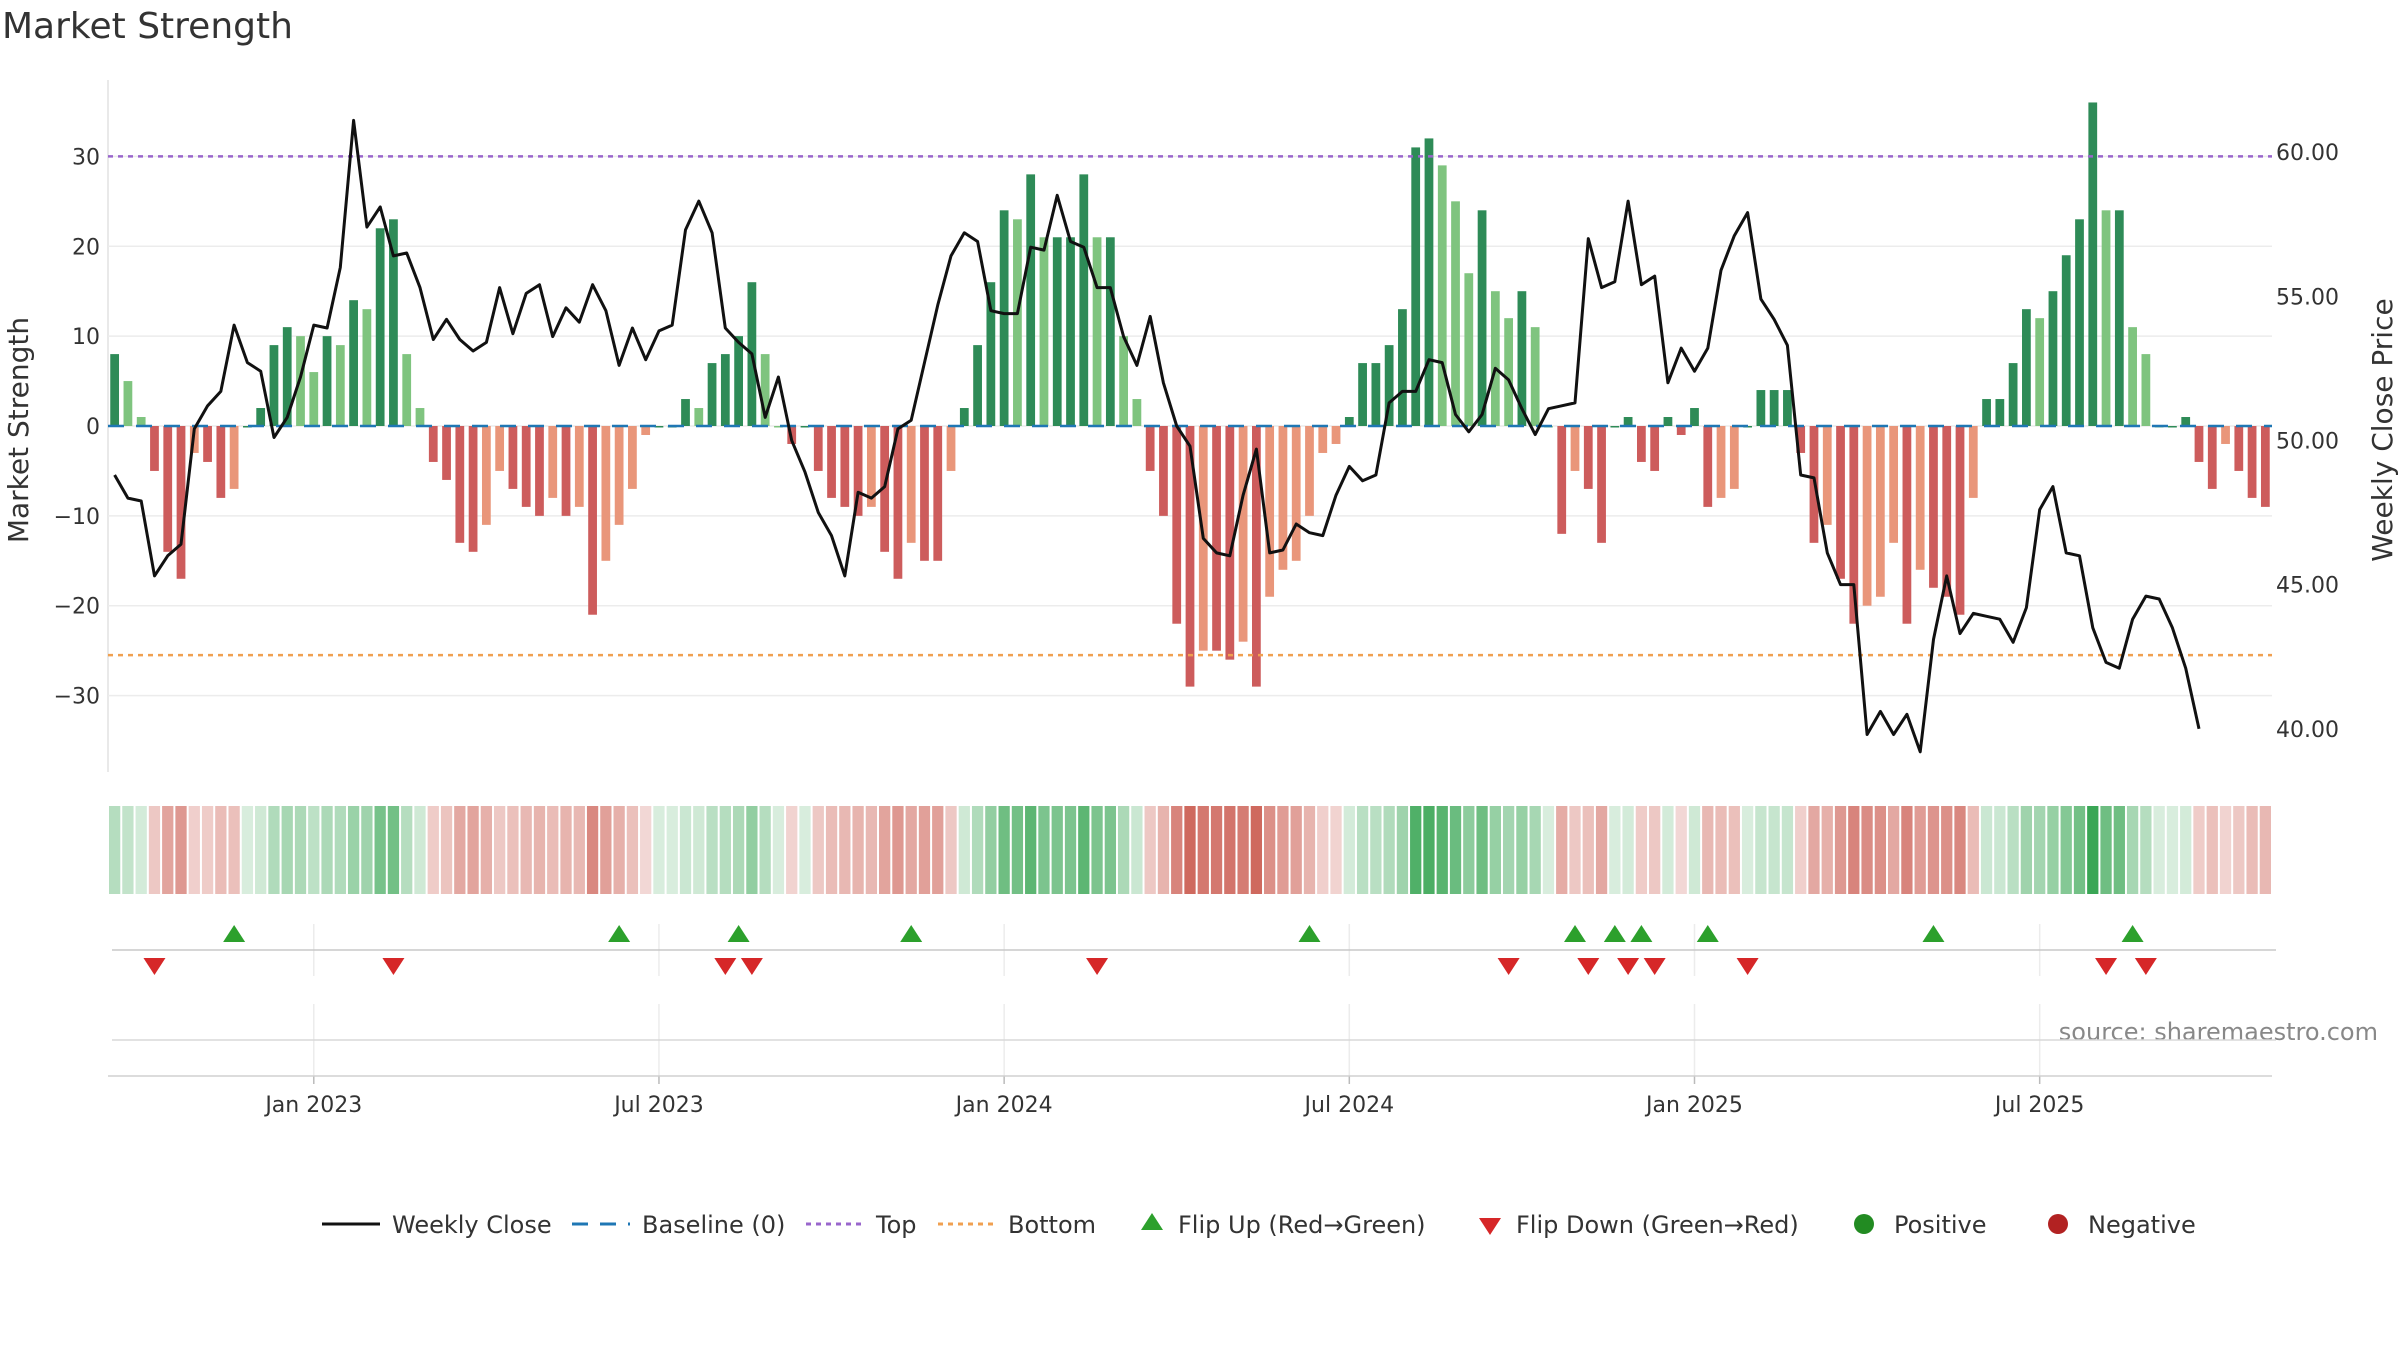  I want to click on legend-swatch-flip-up, so click(1152, 1221).